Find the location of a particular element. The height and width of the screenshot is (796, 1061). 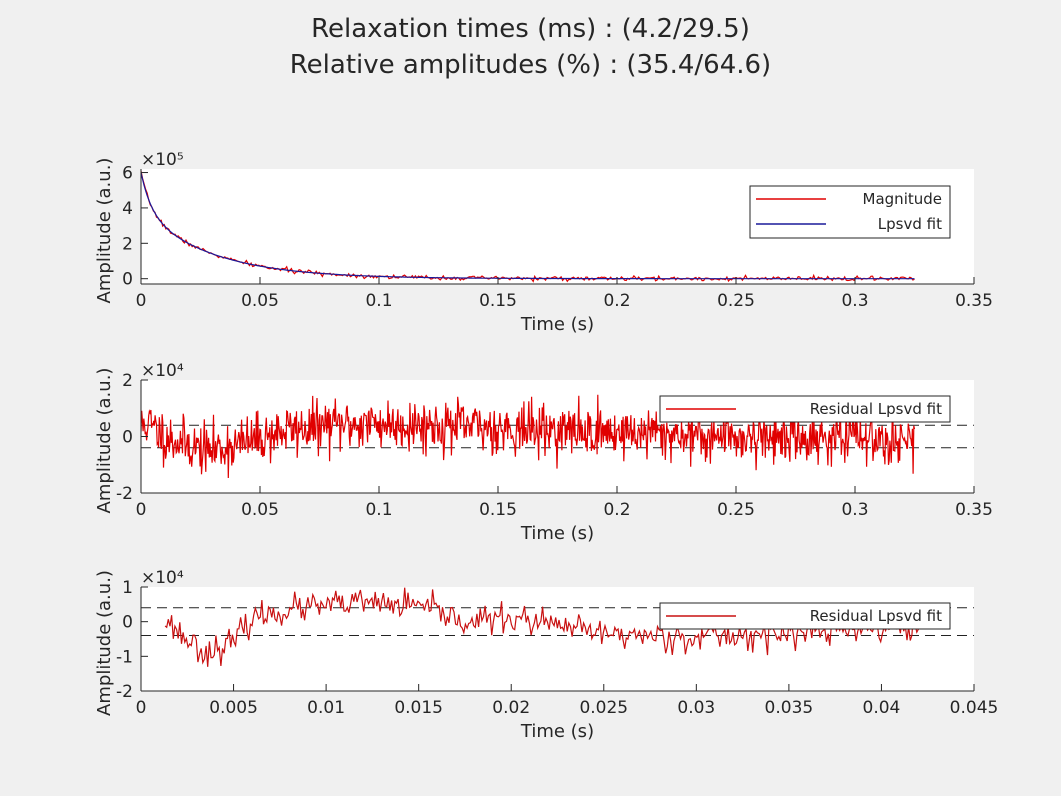

y-tick-label: 1 is located at coordinates (127, 588).